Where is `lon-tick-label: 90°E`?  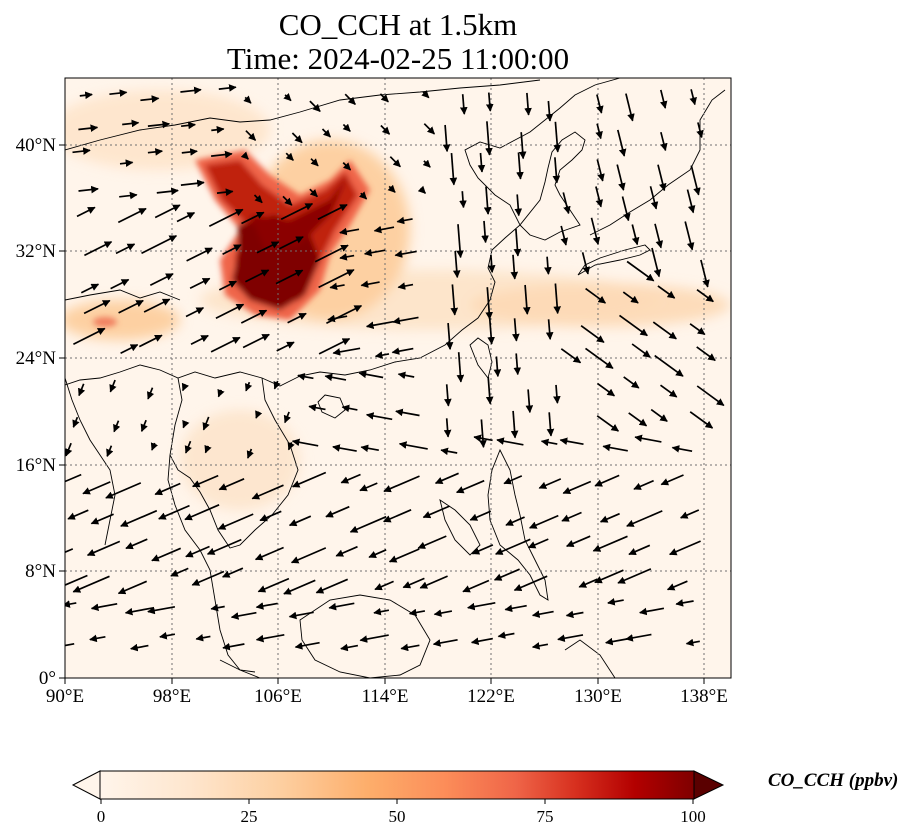 lon-tick-label: 90°E is located at coordinates (65, 696).